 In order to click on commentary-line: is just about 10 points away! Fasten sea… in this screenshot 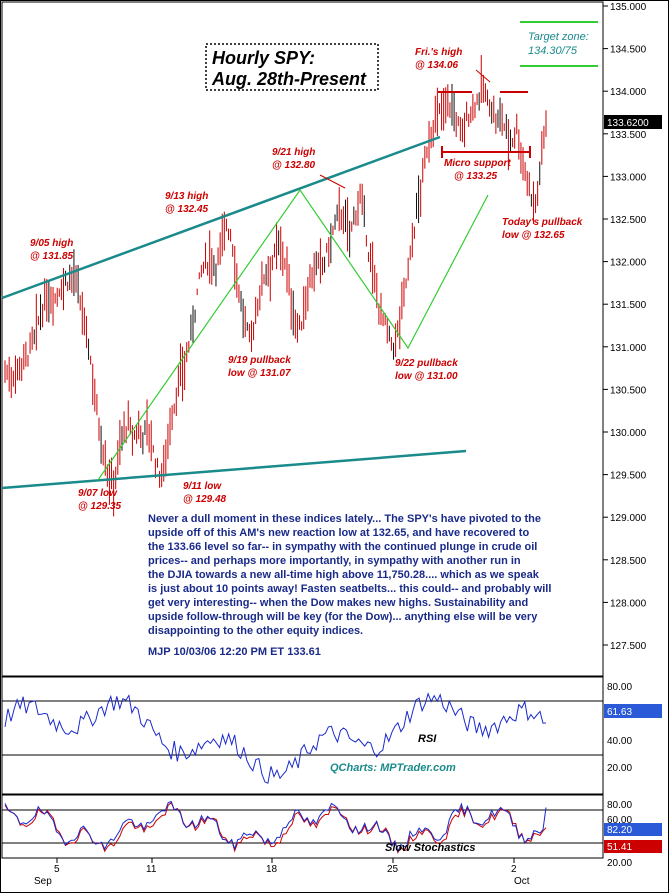, I will do `click(349, 589)`.